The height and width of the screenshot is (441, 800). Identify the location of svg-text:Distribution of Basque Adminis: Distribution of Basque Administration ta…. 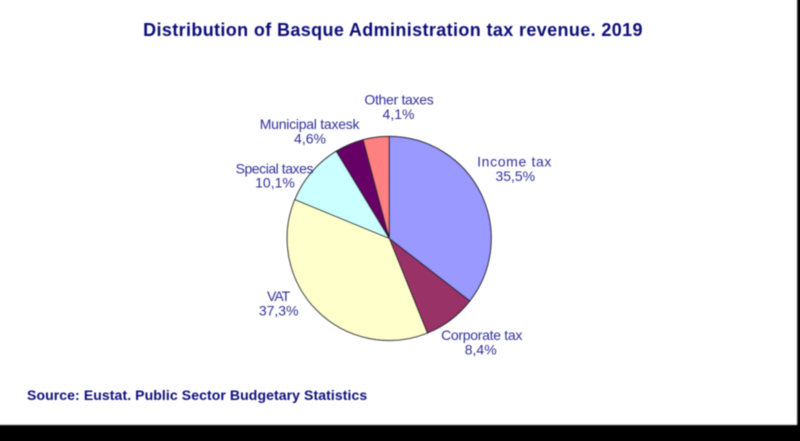
(393, 30).